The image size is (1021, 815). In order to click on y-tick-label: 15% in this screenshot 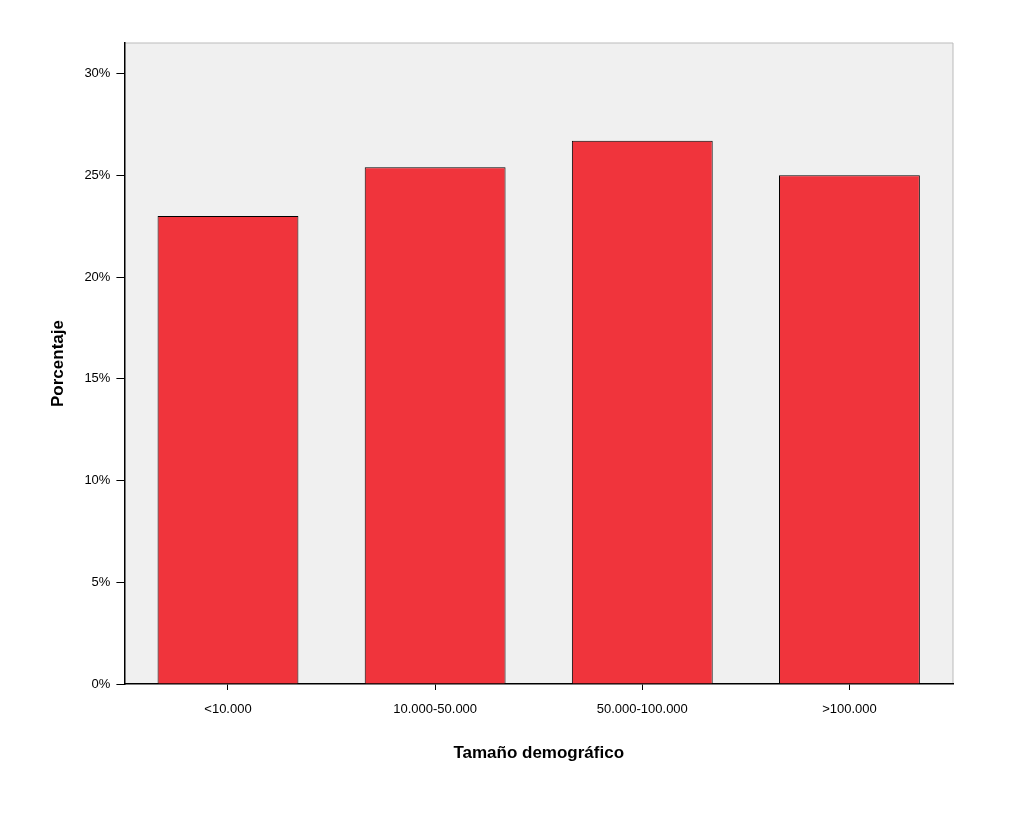, I will do `click(97, 378)`.